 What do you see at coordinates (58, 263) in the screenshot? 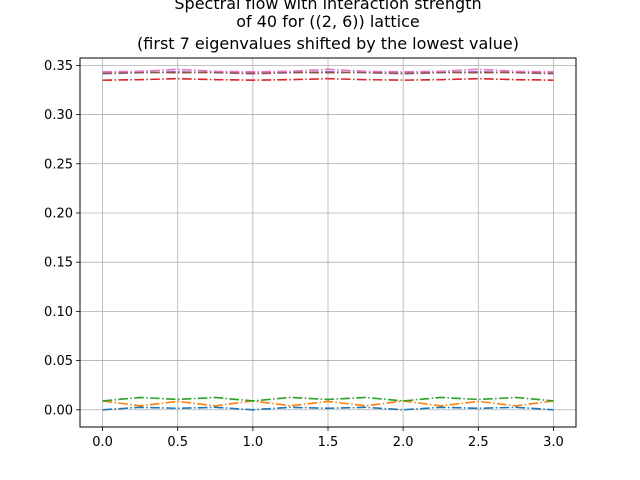
I see `y-tick-label: 0.15` at bounding box center [58, 263].